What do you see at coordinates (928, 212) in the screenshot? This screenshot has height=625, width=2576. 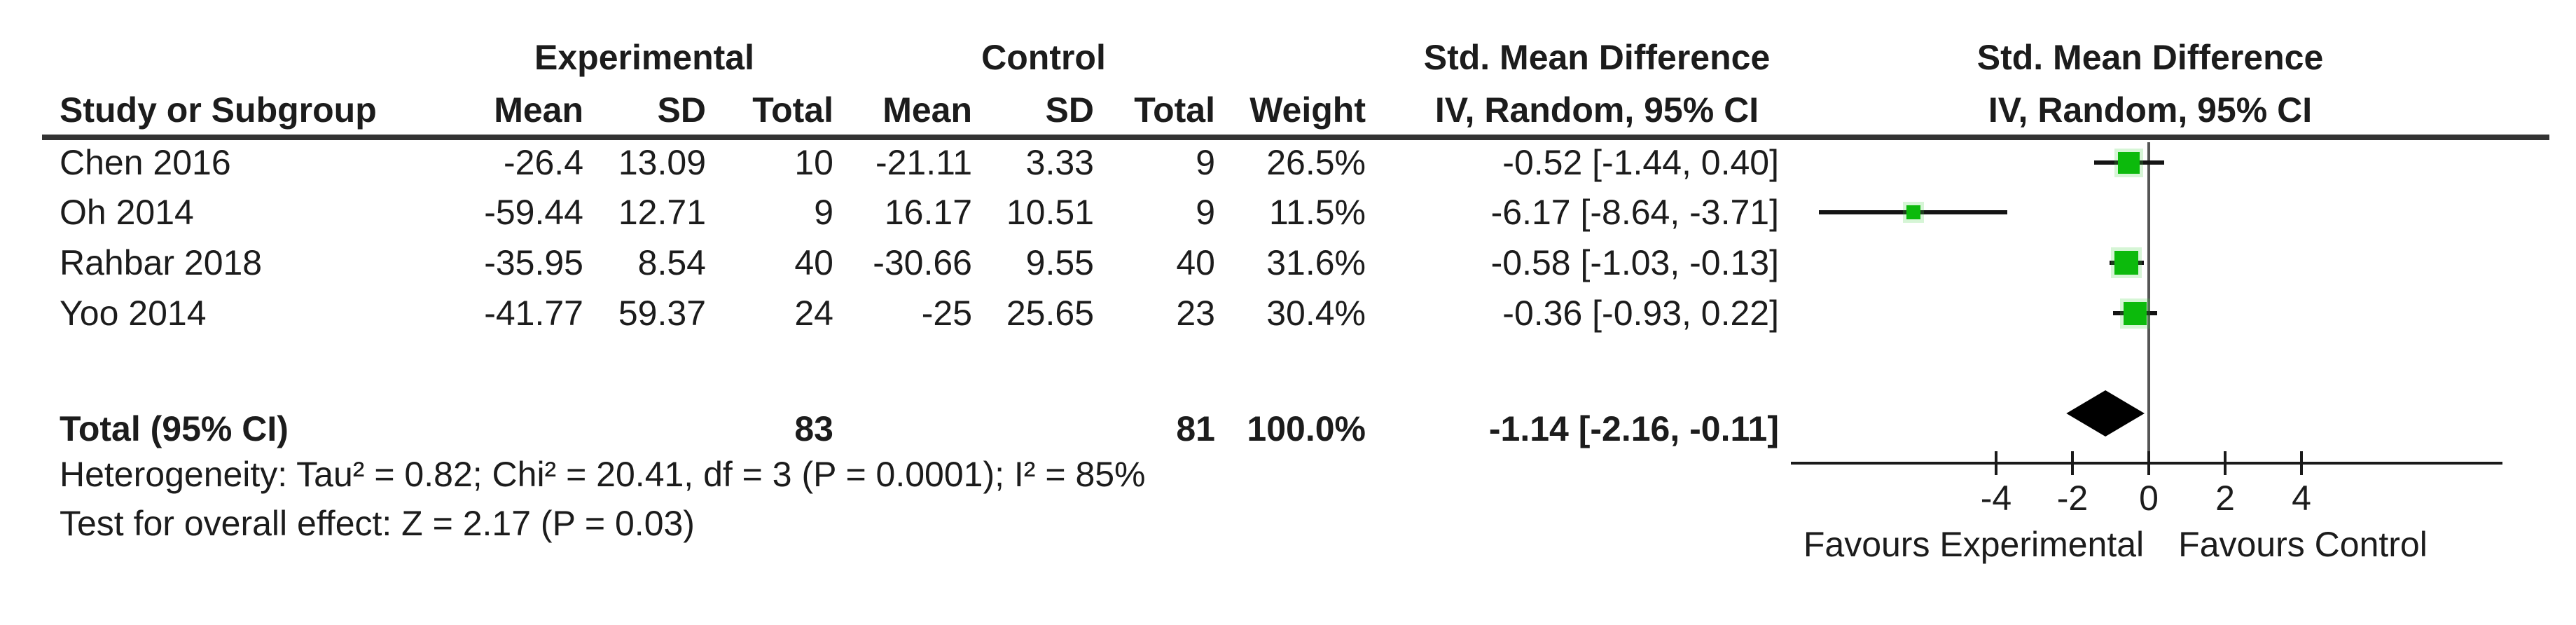 I see `ctrl-mean-cell: 16.17` at bounding box center [928, 212].